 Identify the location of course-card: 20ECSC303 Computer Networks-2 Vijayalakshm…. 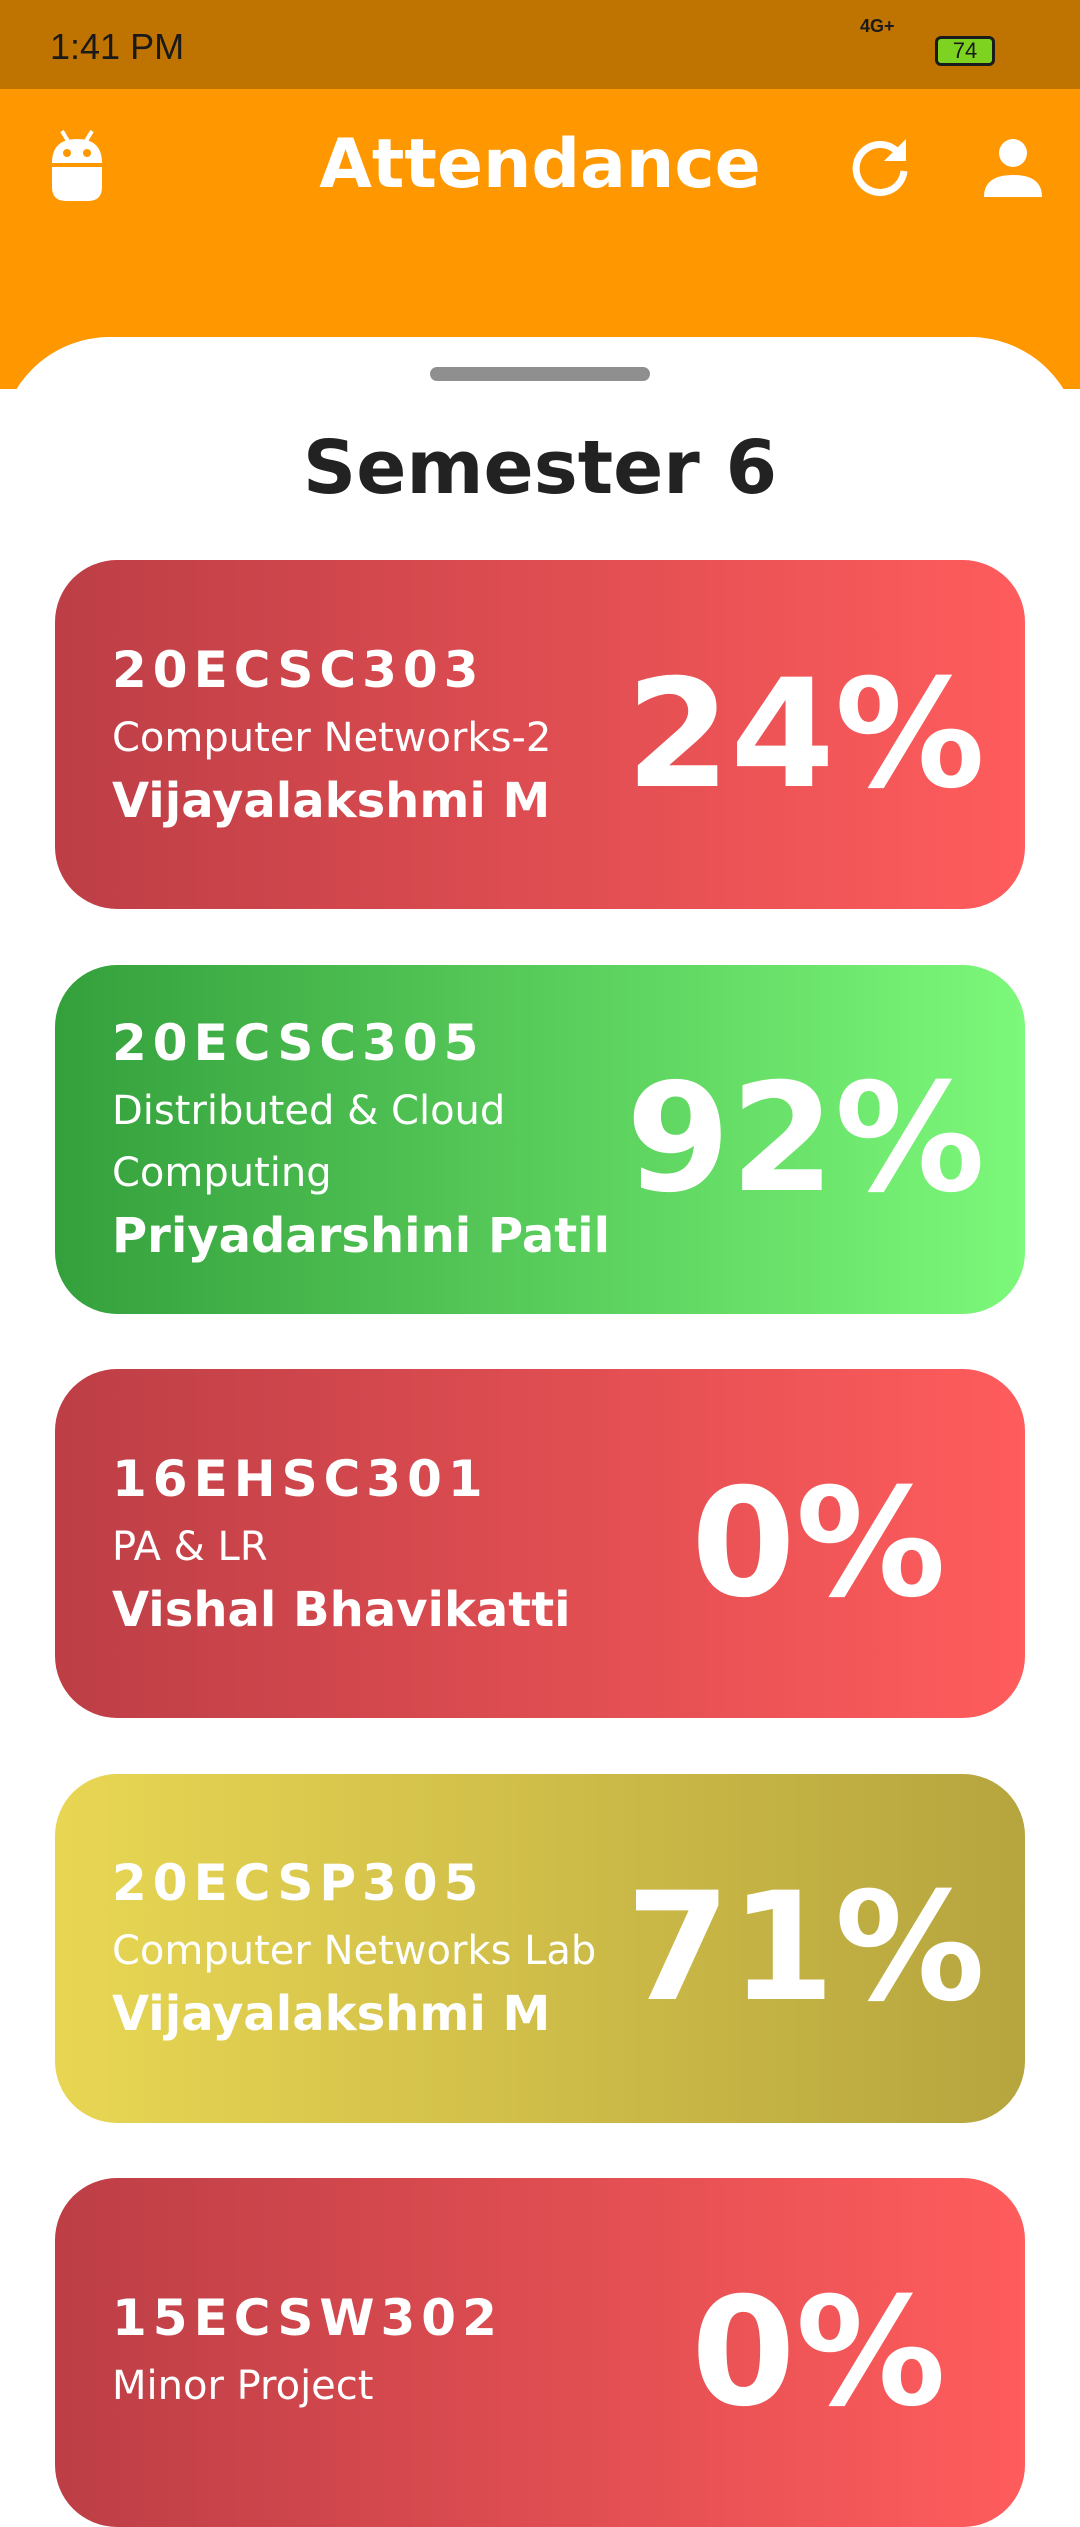
(540, 734).